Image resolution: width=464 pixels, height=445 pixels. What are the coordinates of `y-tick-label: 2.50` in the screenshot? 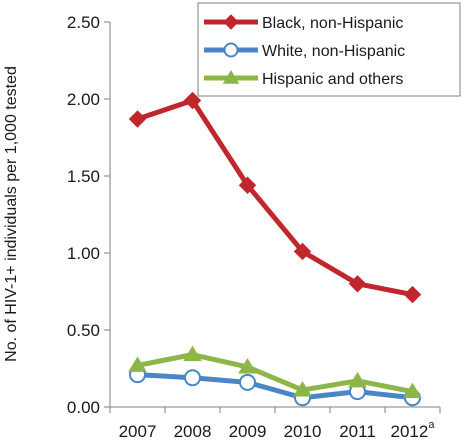 It's located at (83, 22).